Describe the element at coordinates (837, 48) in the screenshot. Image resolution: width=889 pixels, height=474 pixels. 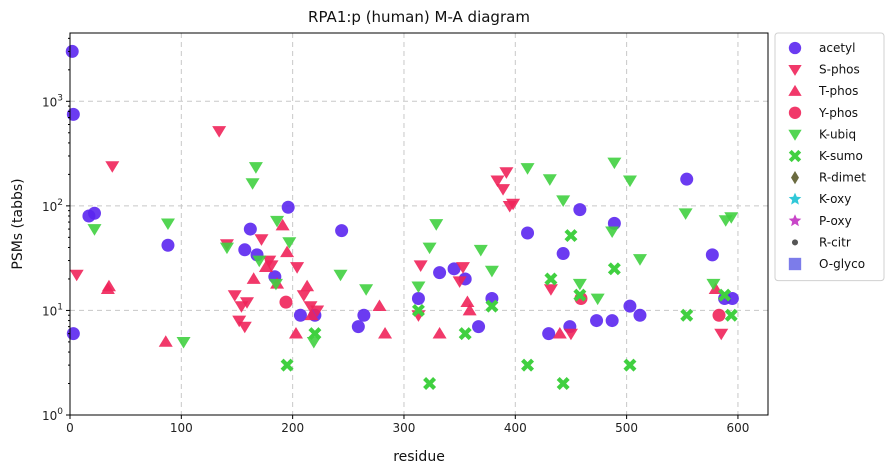
I see `legend-label: acetyl` at that location.